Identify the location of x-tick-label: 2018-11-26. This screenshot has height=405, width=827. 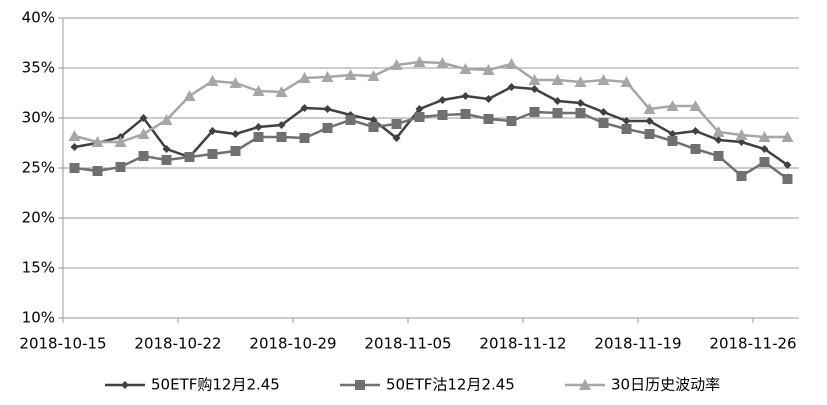
(752, 344).